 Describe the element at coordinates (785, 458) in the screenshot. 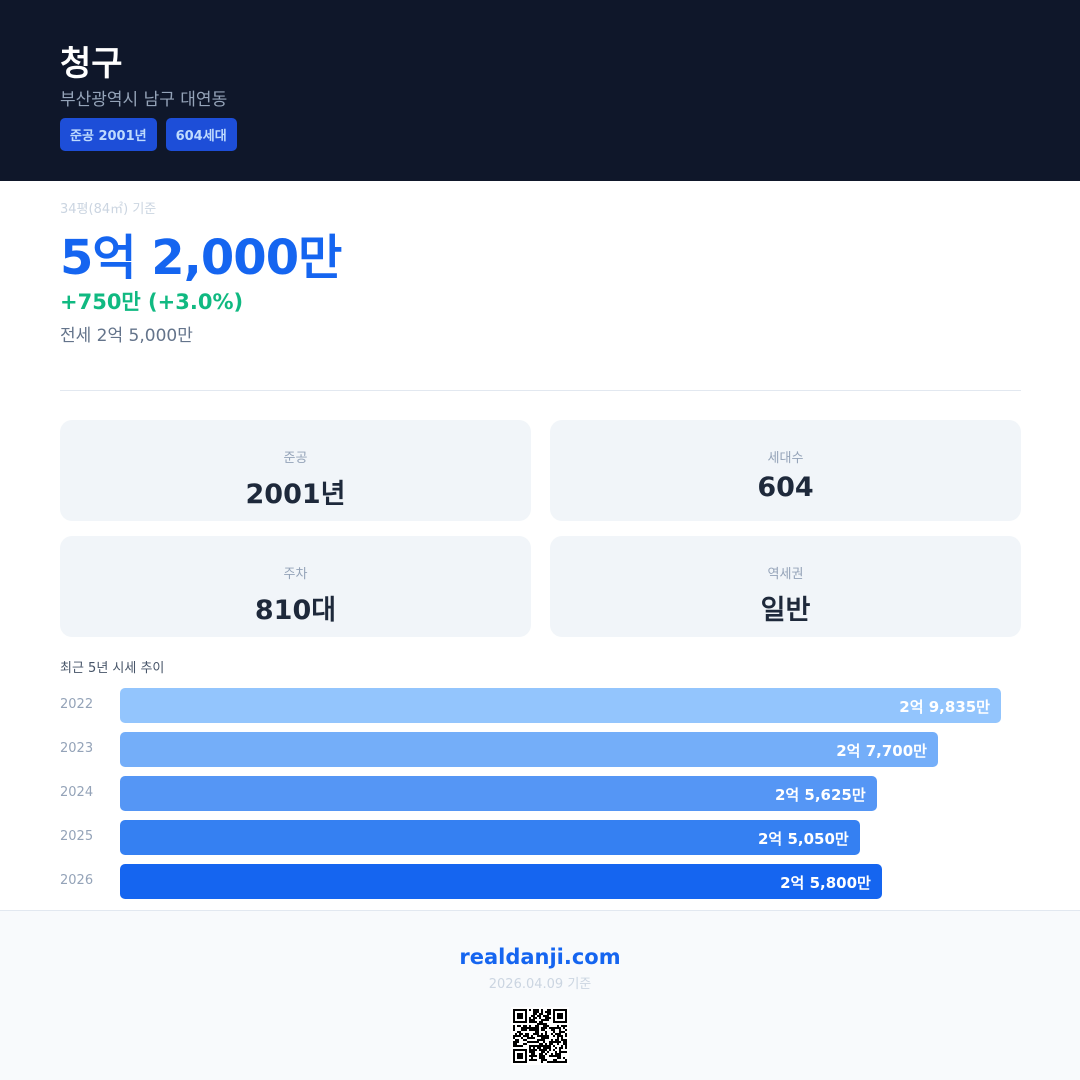

I see `card-label: 세대수` at that location.